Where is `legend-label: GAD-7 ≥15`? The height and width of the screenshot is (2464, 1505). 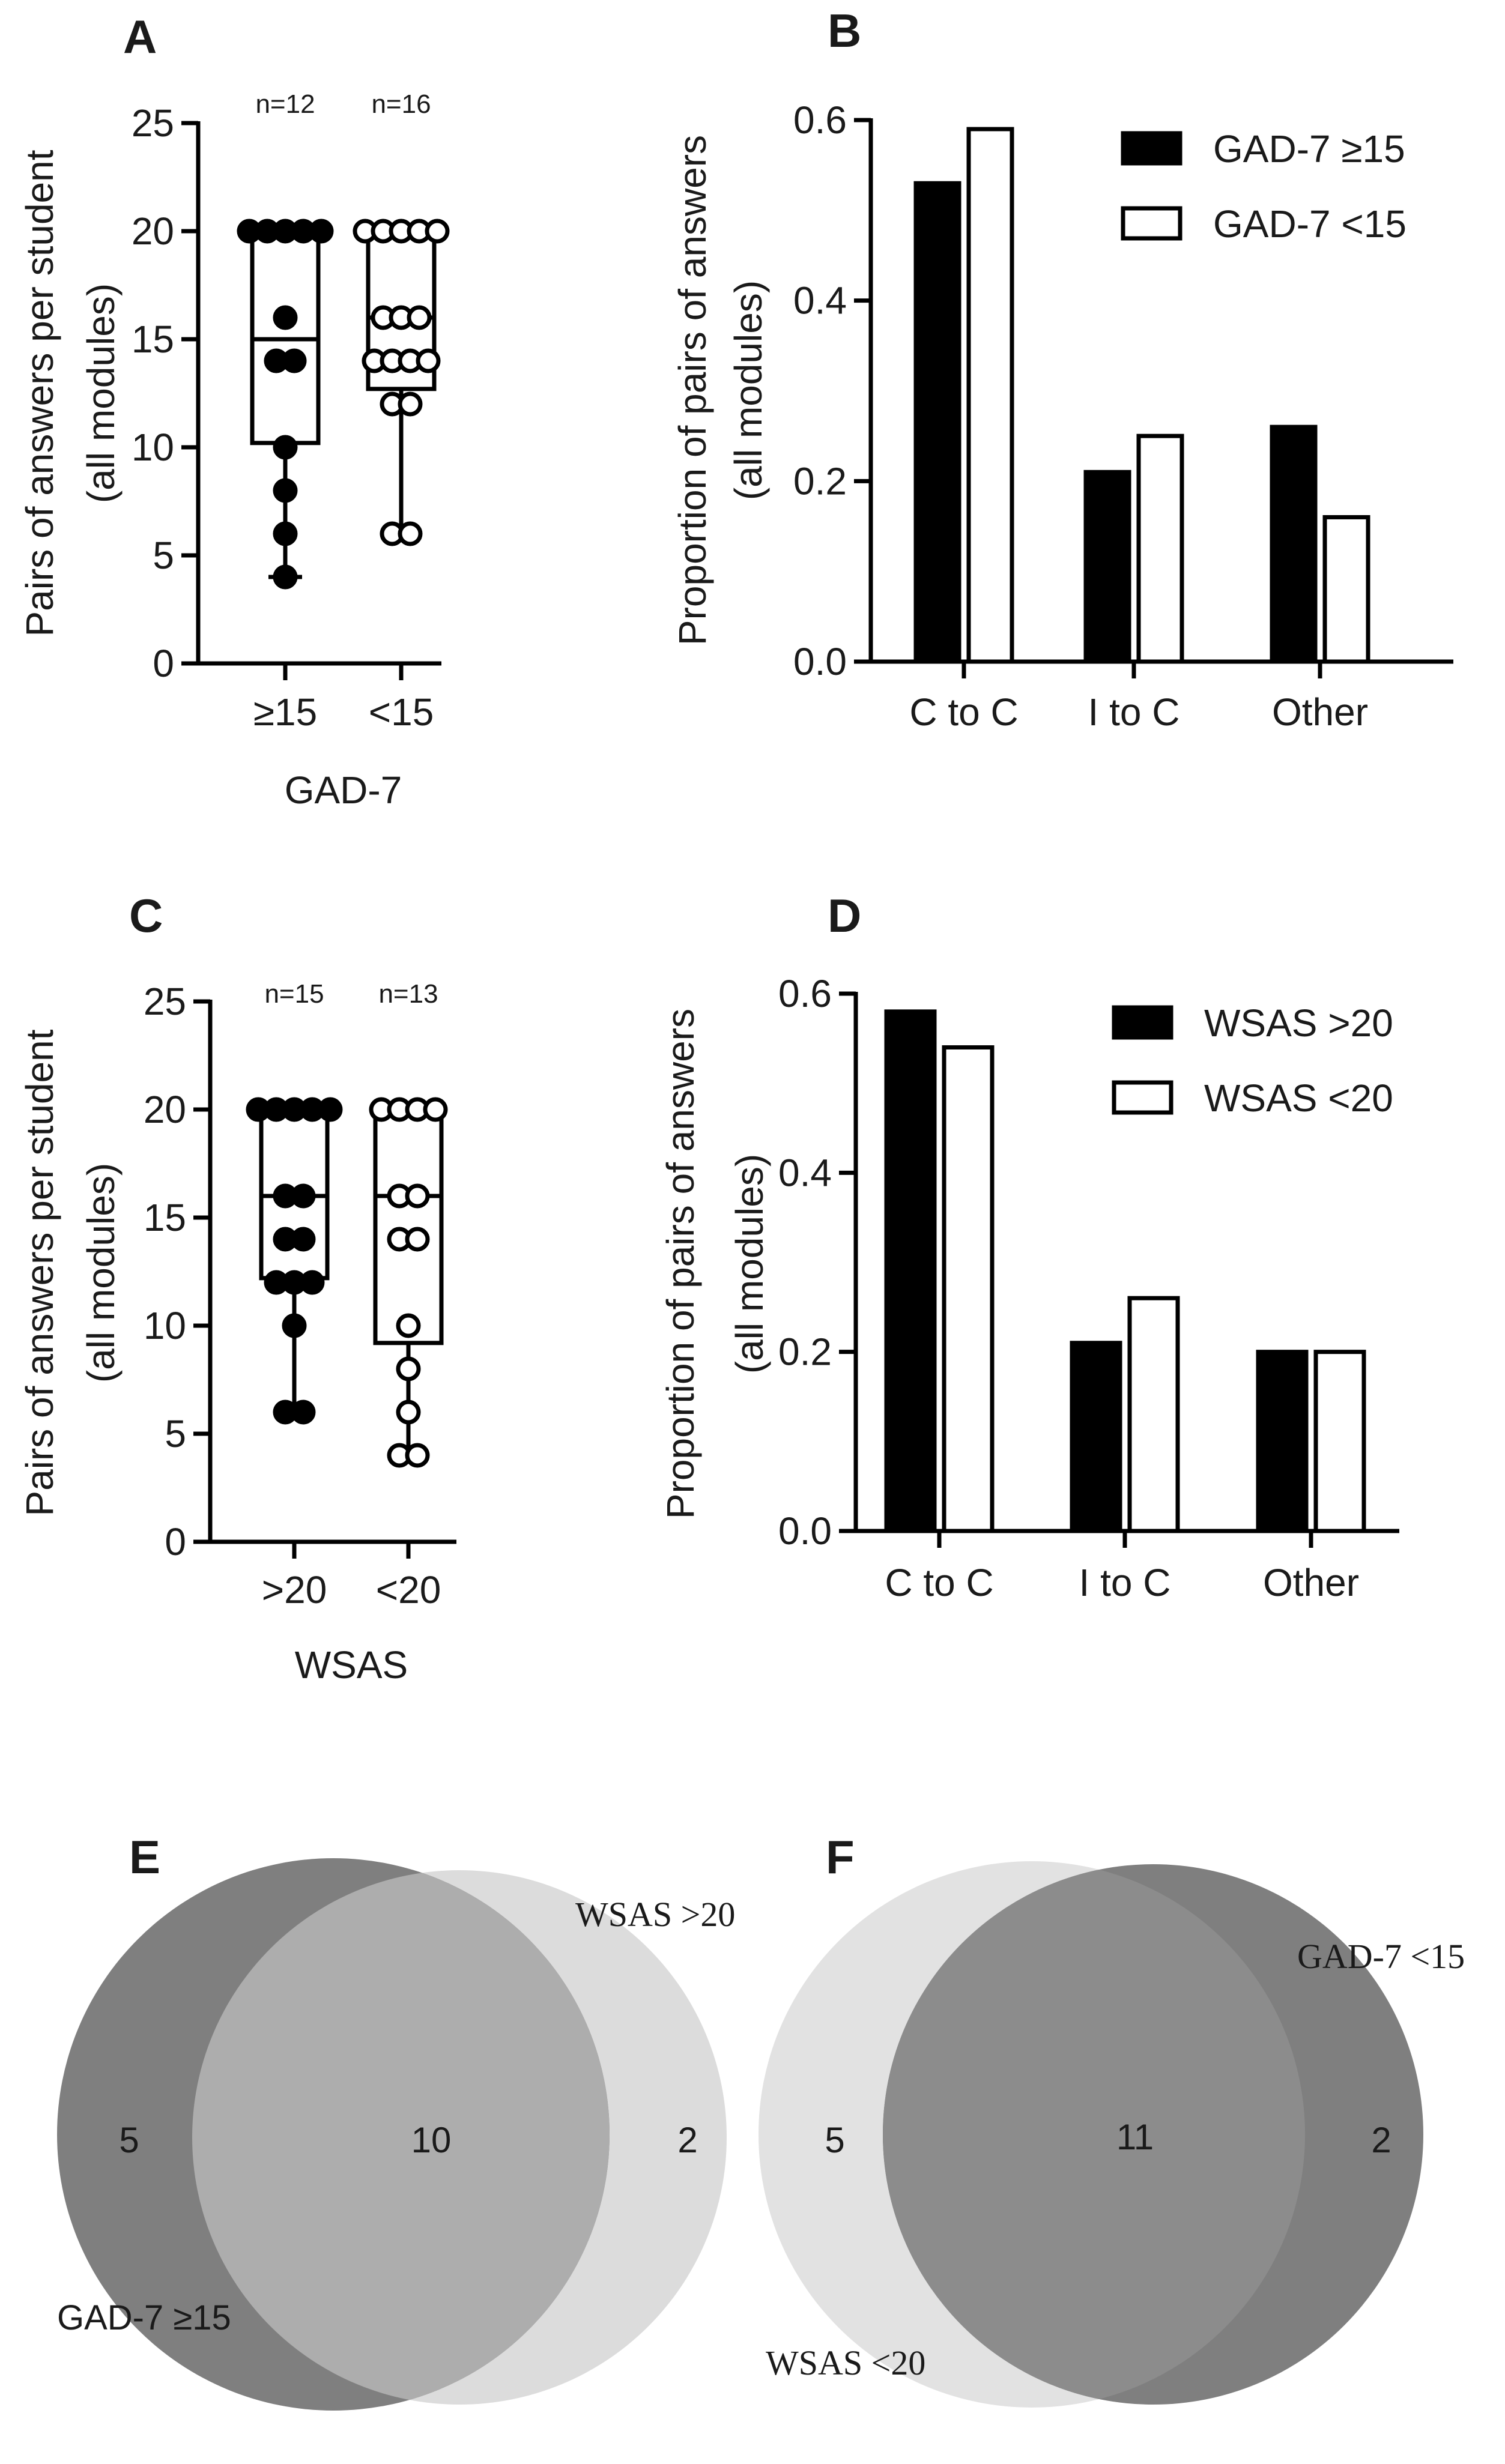 legend-label: GAD-7 ≥15 is located at coordinates (1309, 149).